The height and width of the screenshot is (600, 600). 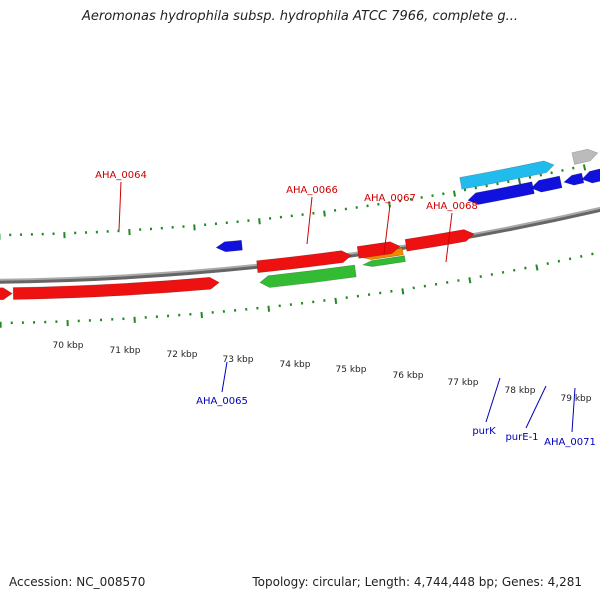 What do you see at coordinates (222, 401) in the screenshot?
I see `gene-label: AHA_0065` at bounding box center [222, 401].